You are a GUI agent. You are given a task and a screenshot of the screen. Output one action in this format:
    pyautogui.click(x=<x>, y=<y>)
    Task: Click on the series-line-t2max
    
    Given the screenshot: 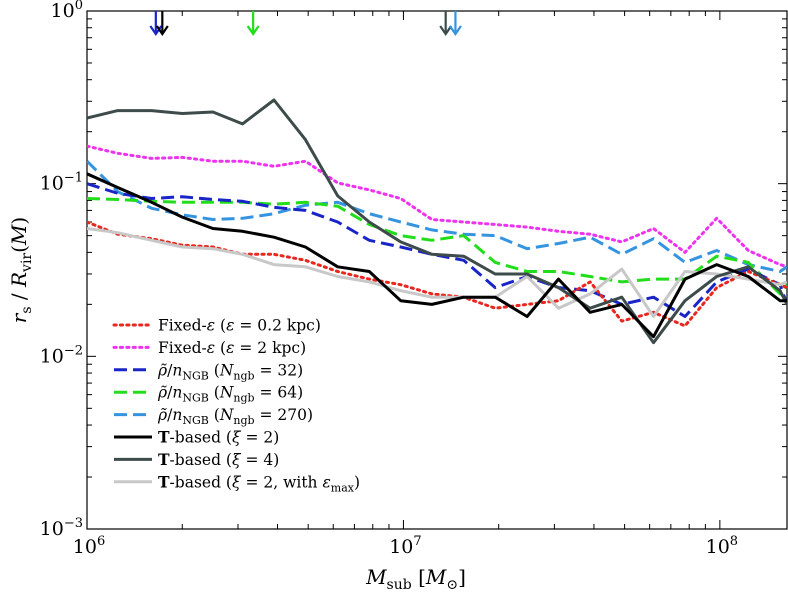 What is the action you would take?
    pyautogui.click(x=437, y=272)
    